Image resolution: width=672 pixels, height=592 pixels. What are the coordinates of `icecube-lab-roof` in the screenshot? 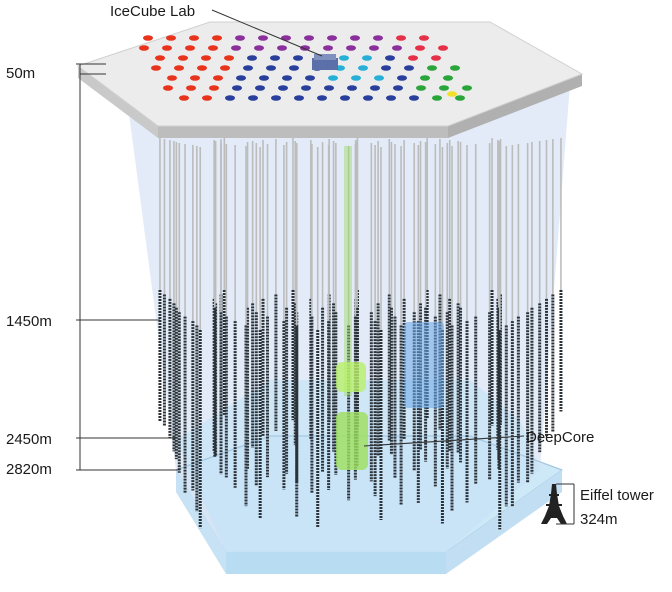 It's located at (325, 57).